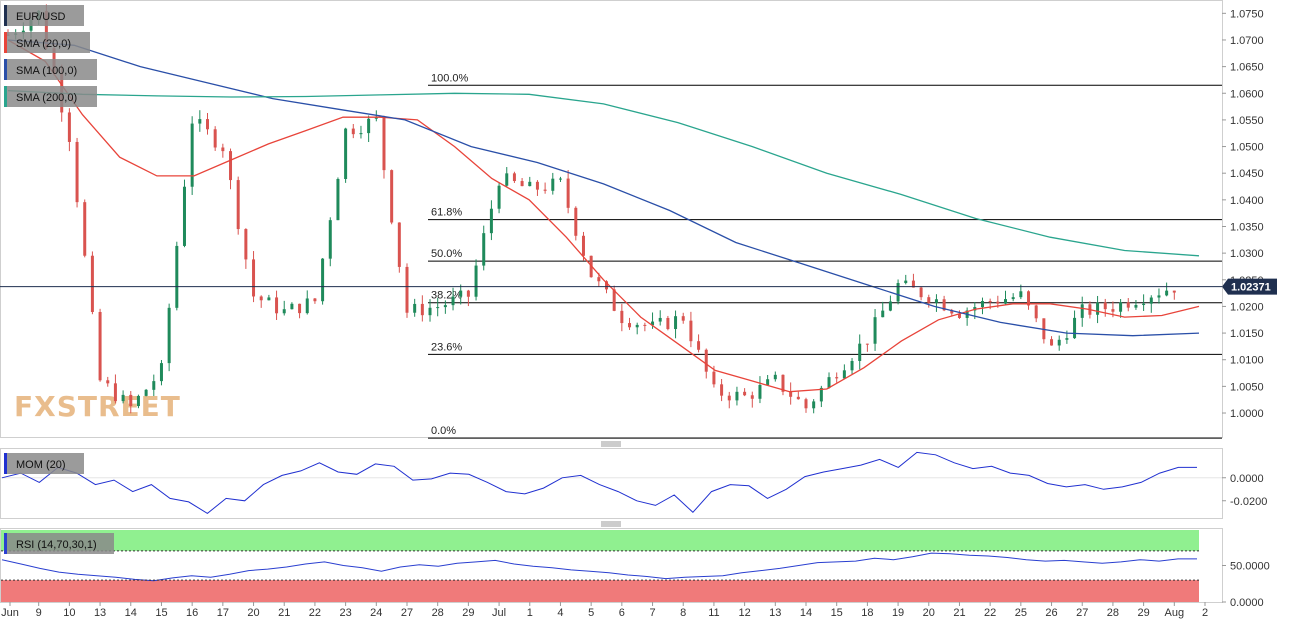  What do you see at coordinates (10, 613) in the screenshot?
I see `x-tick-label: Jun` at bounding box center [10, 613].